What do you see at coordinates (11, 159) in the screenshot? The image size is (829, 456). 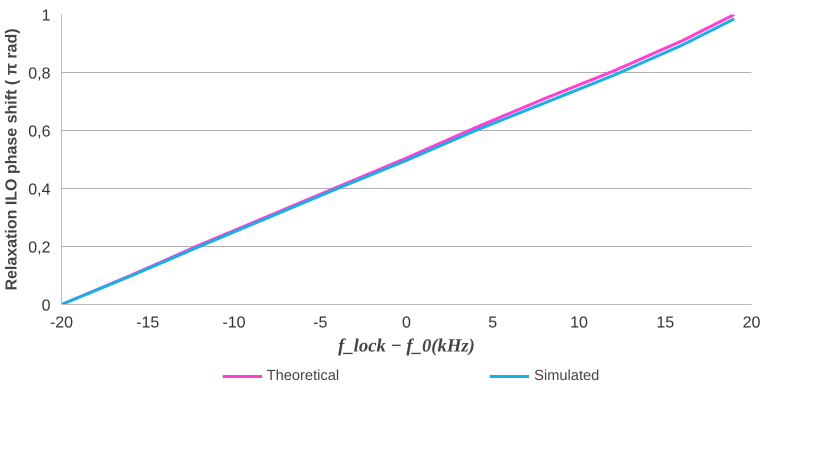 I see `y-axis-title: Relaxation ILO phase shift ( π rad)` at bounding box center [11, 159].